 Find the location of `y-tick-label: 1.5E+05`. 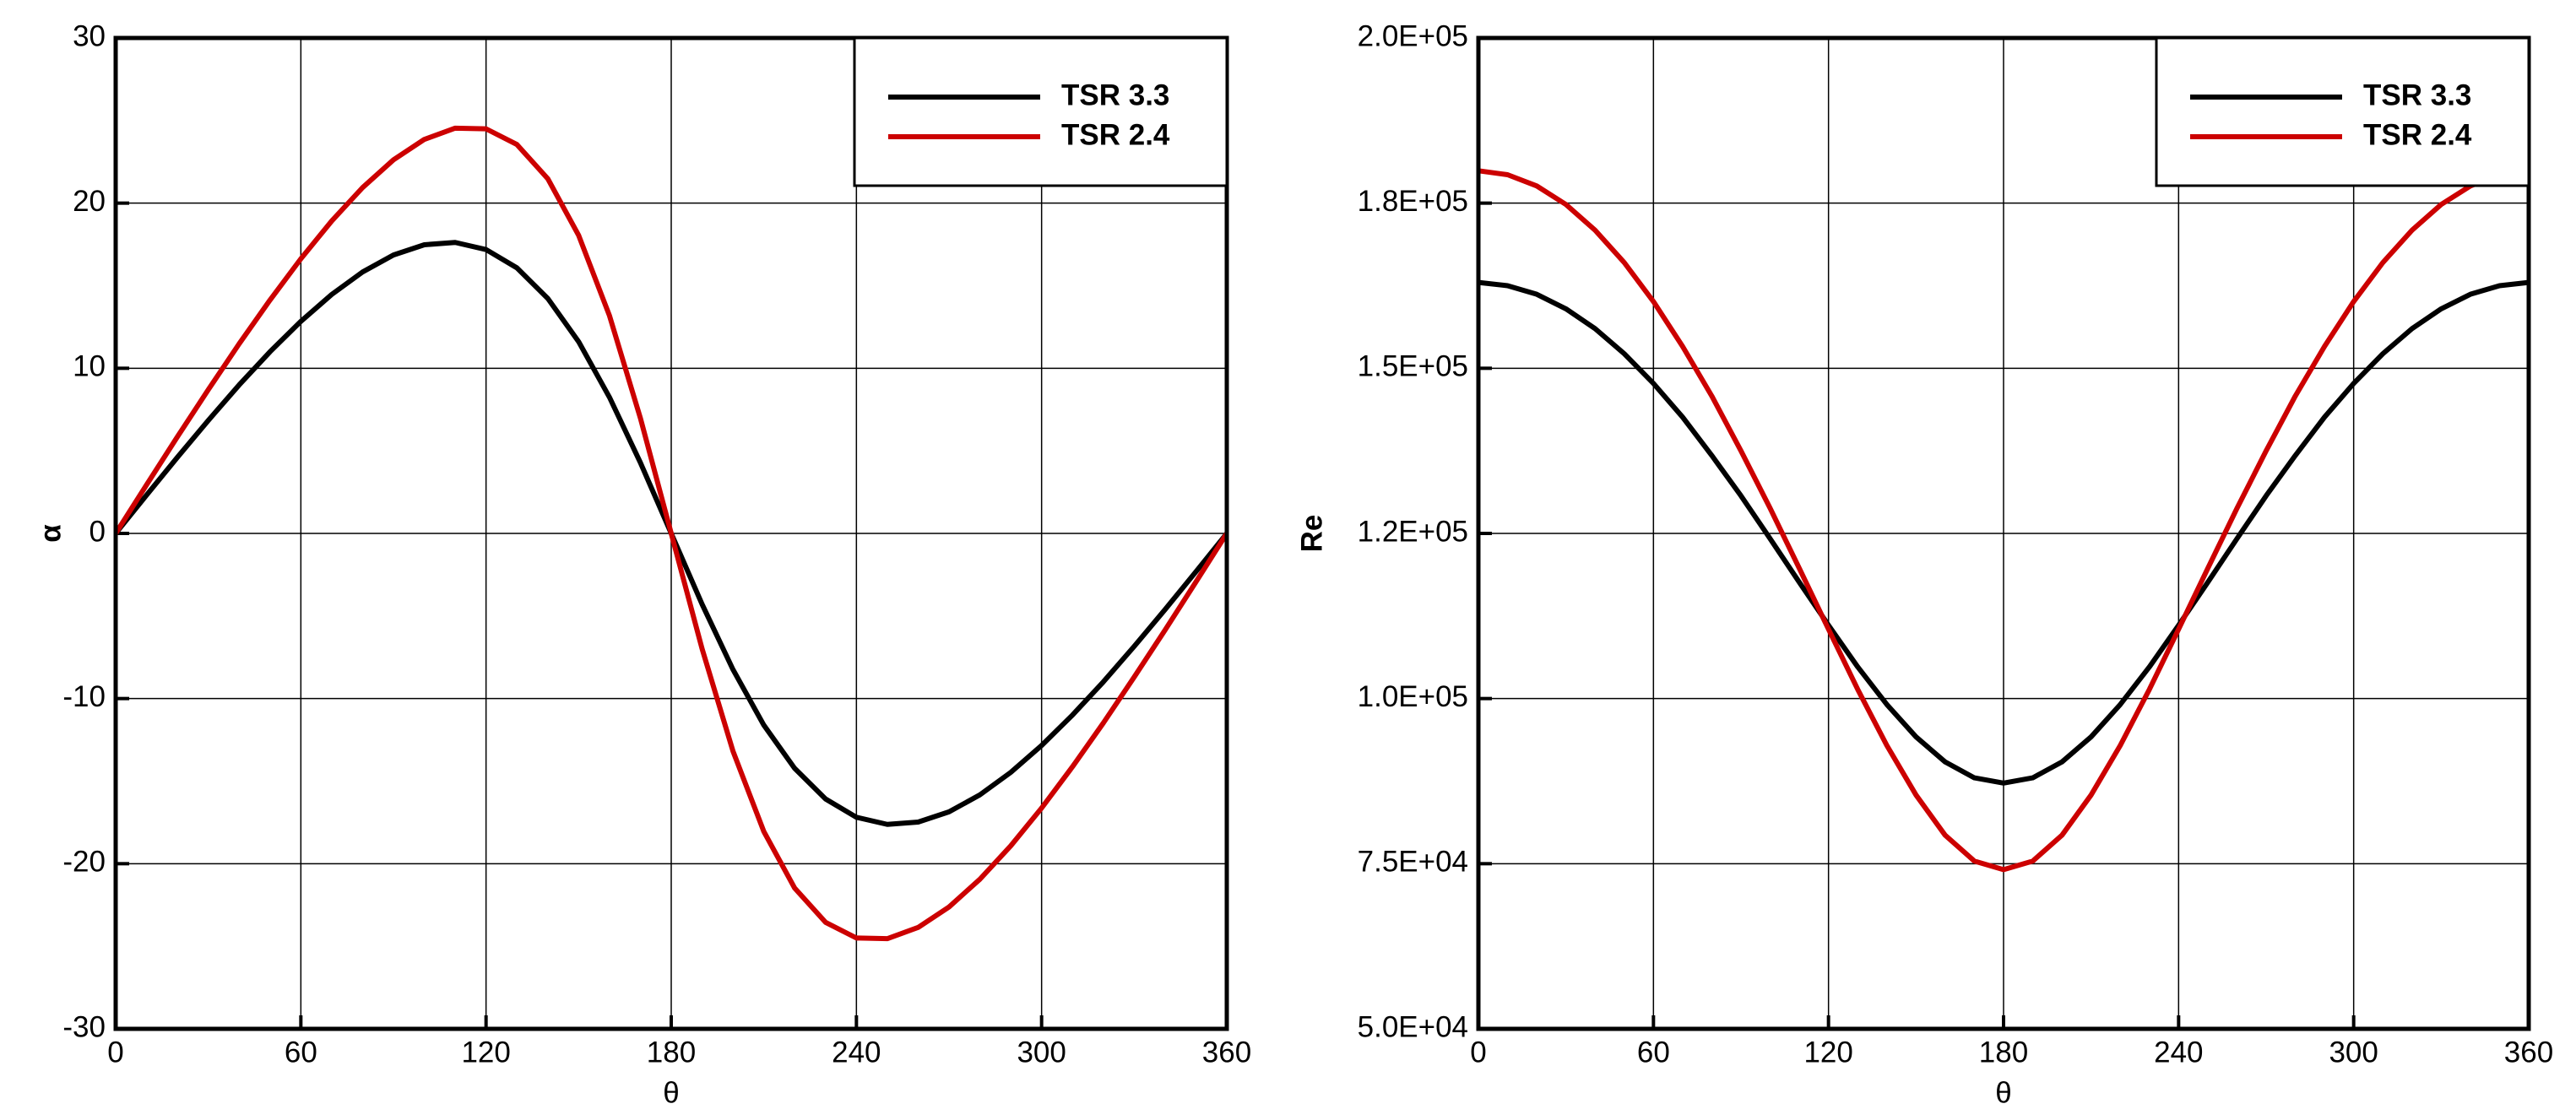

y-tick-label: 1.5E+05 is located at coordinates (1413, 366).